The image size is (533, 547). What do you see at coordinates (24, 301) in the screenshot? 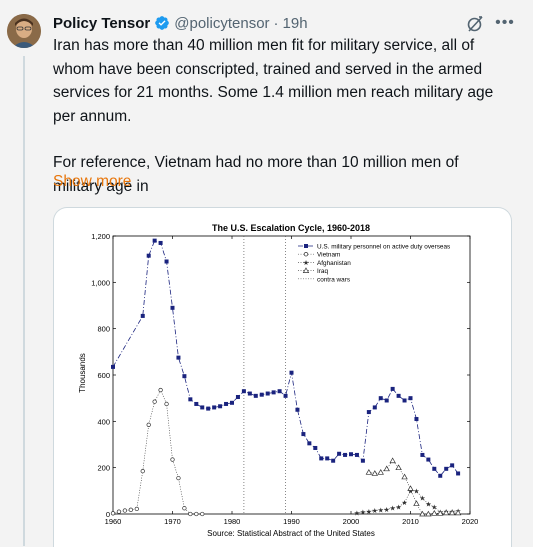
I see `thread-line` at bounding box center [24, 301].